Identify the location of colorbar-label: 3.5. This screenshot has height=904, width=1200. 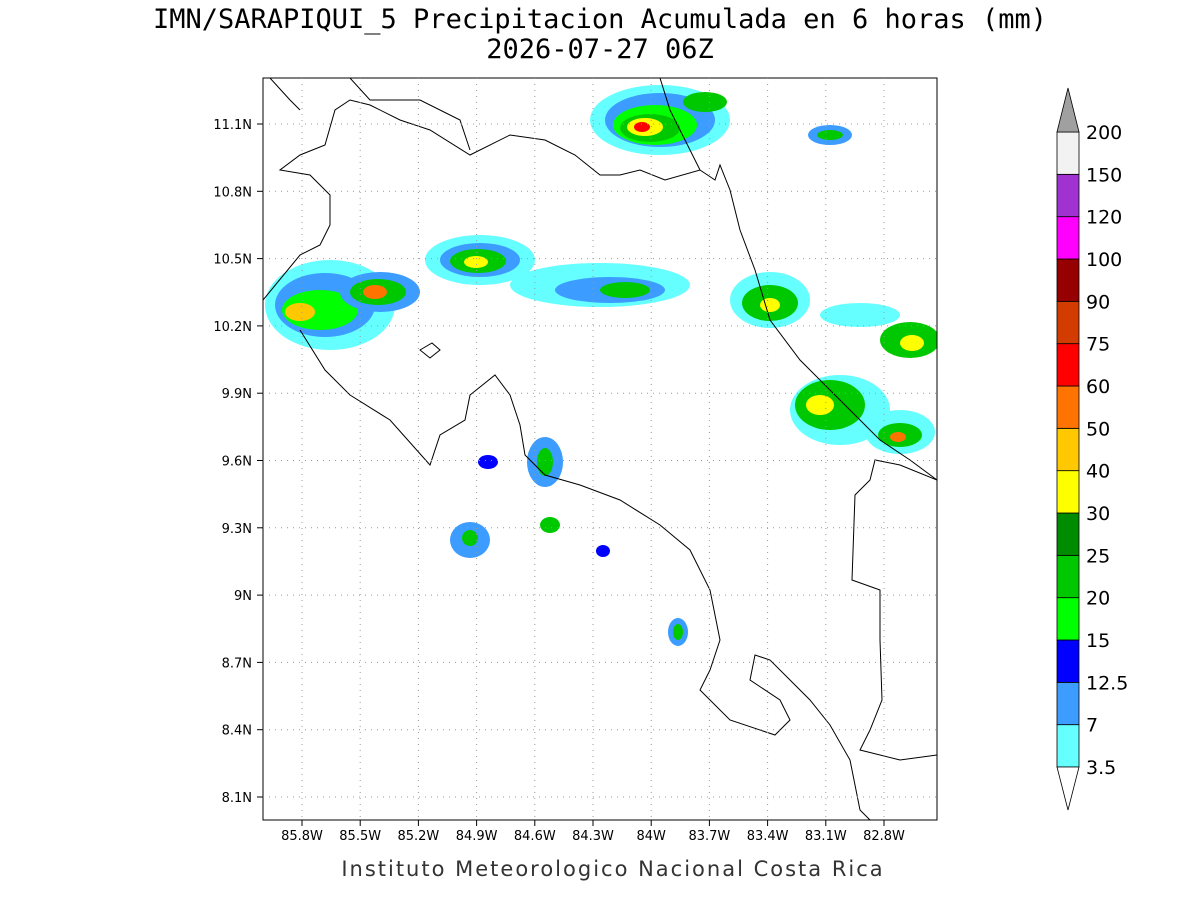
(1101, 768).